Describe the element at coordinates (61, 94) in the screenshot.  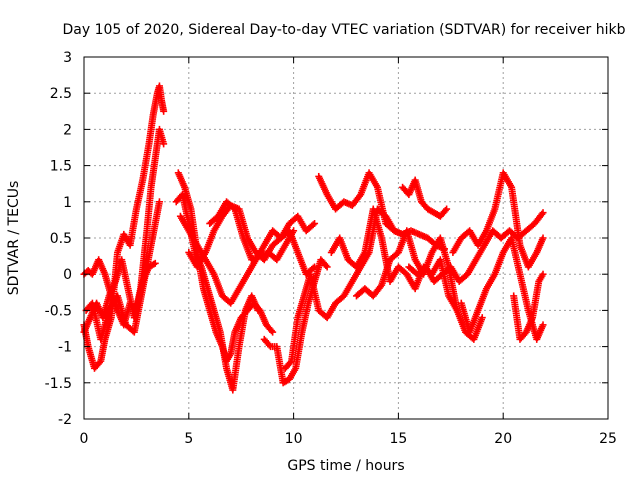
I see `y-tick-label: 2.5` at that location.